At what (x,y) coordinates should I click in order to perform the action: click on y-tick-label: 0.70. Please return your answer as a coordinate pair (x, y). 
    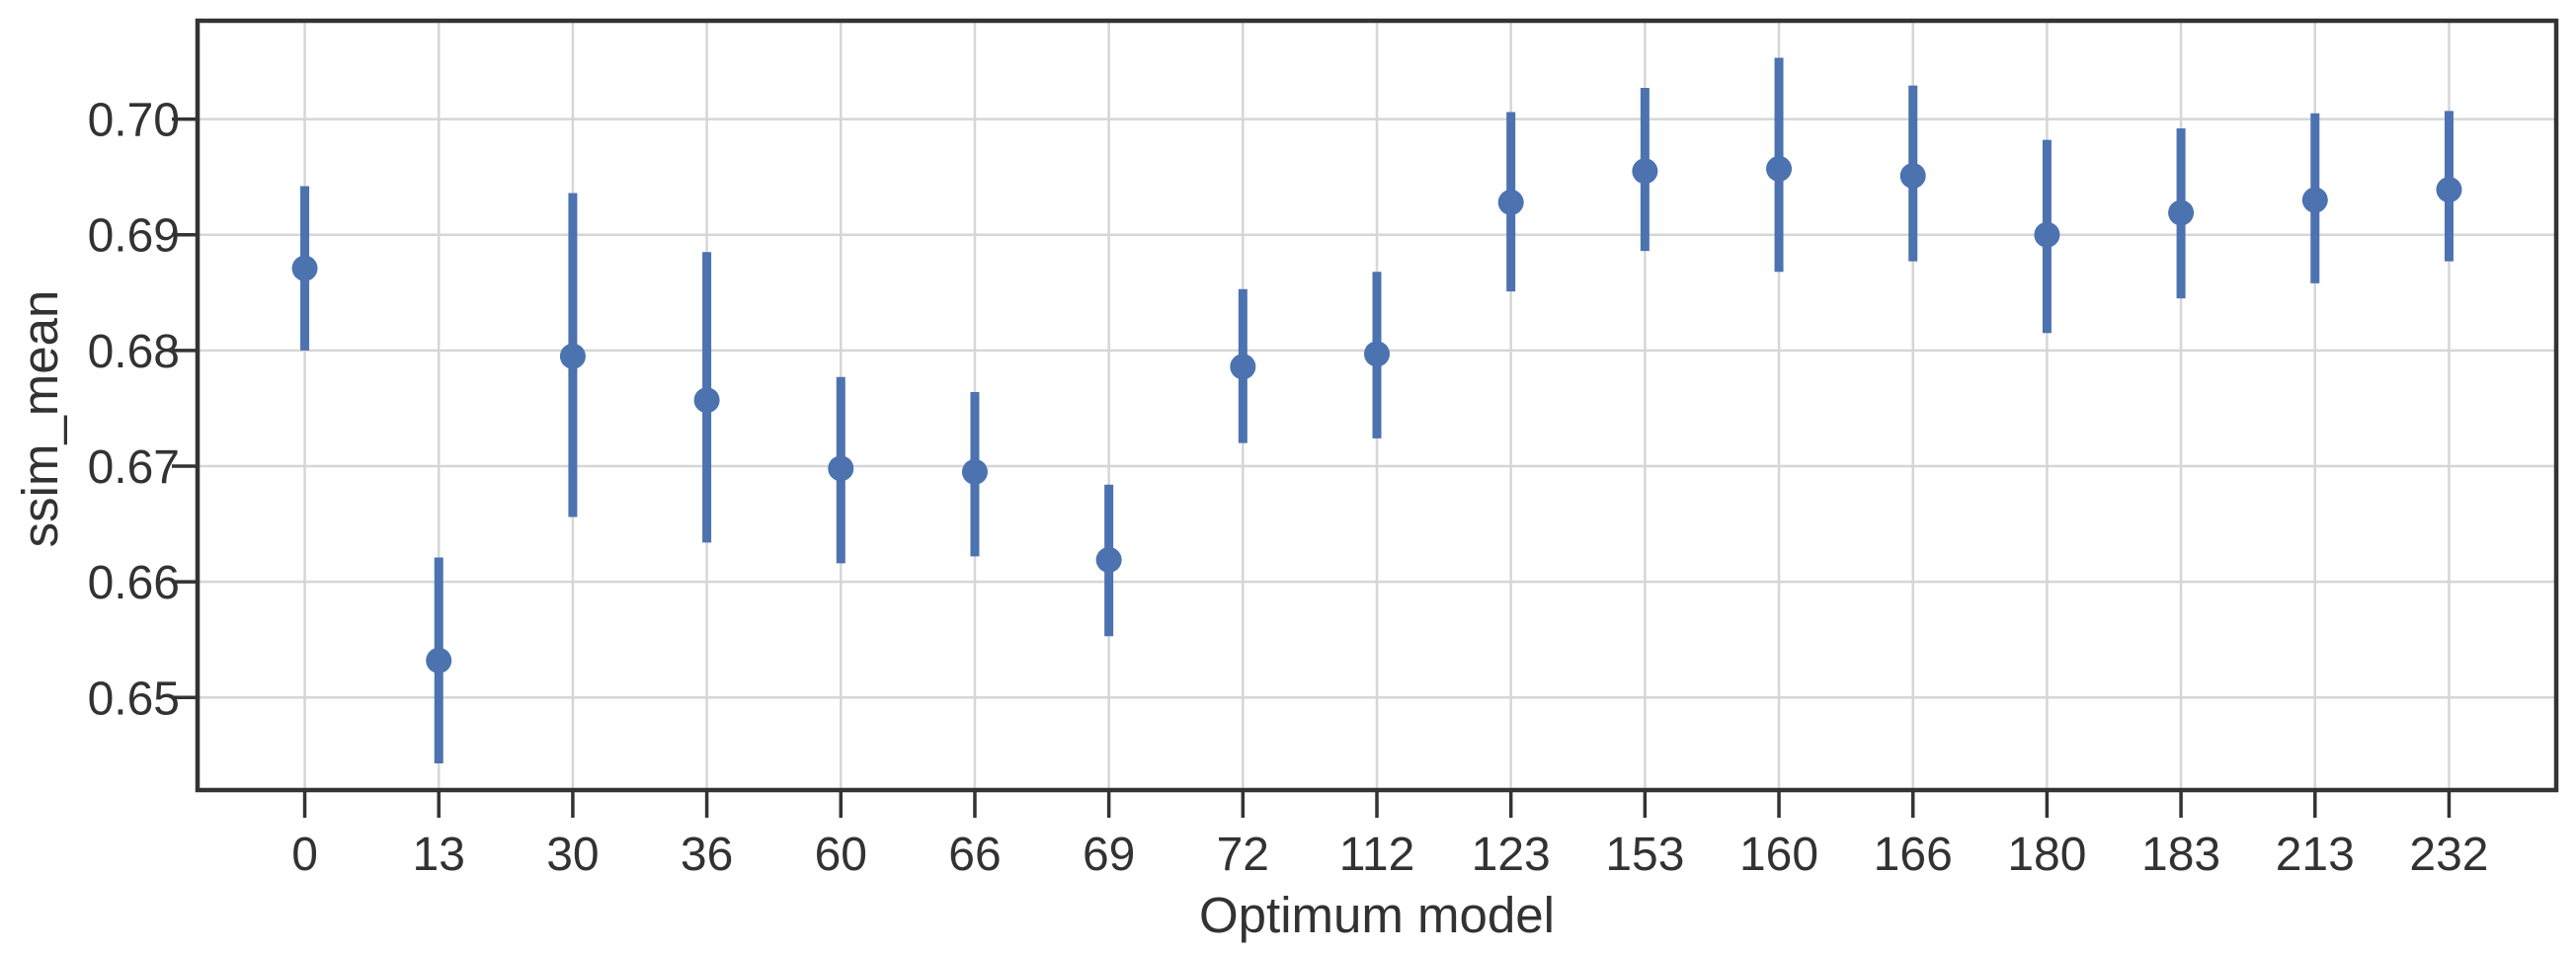
    Looking at the image, I should click on (134, 121).